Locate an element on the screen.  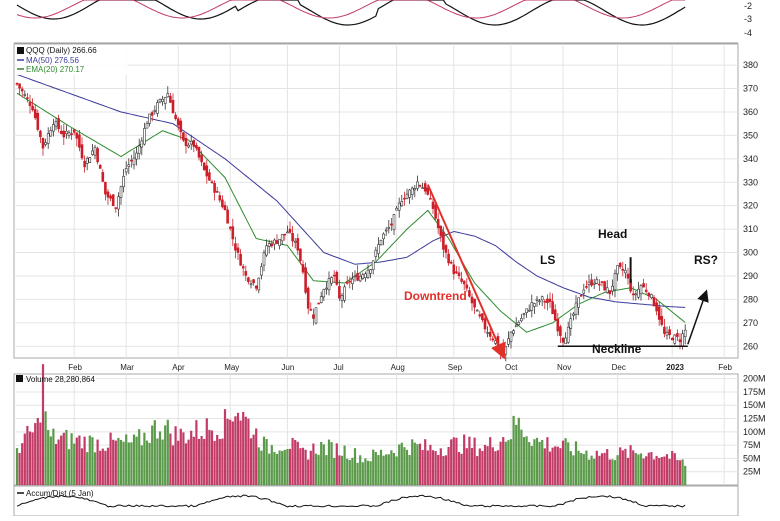
oscillator-background is located at coordinates (376, 21).